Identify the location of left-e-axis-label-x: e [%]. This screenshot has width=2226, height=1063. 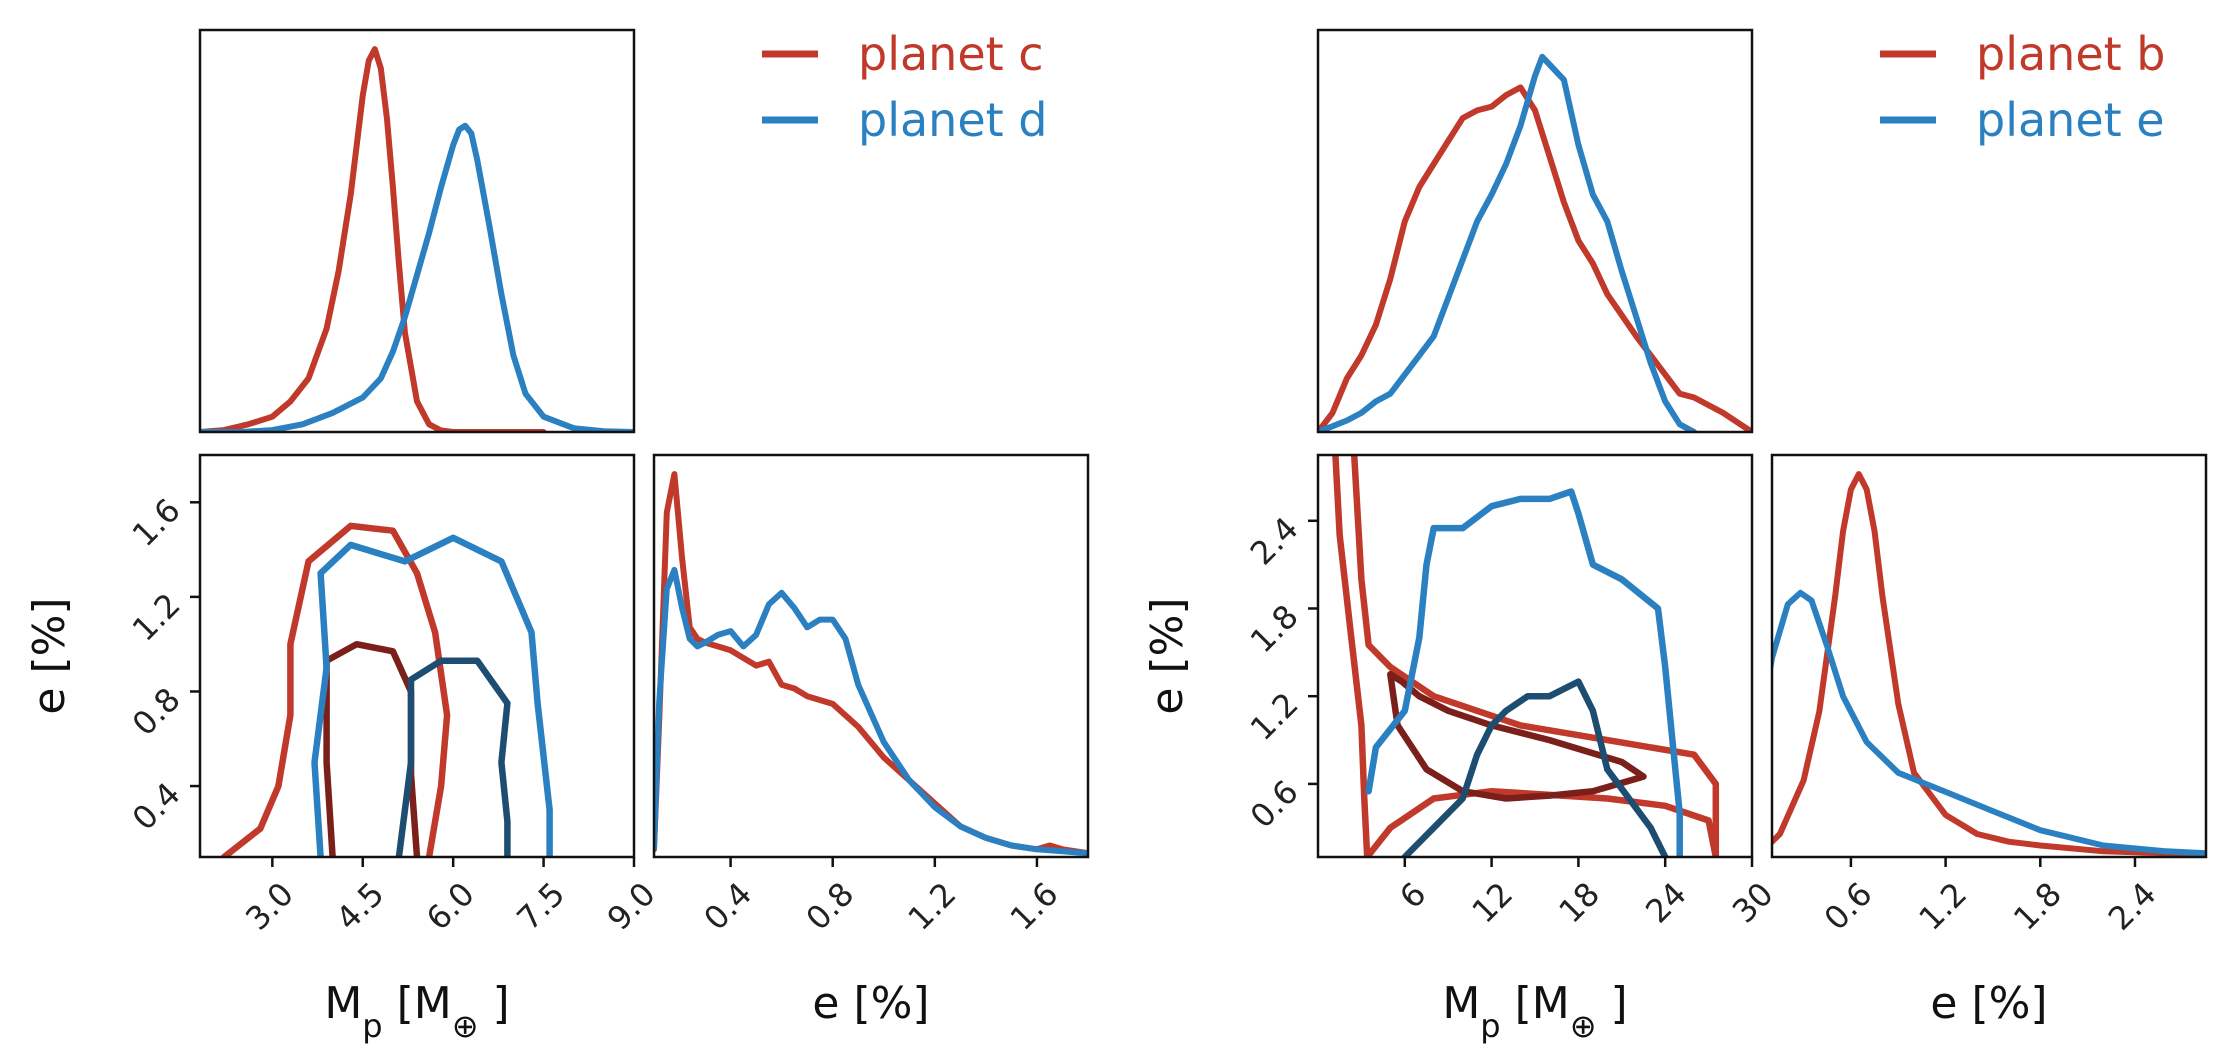
(870, 1003).